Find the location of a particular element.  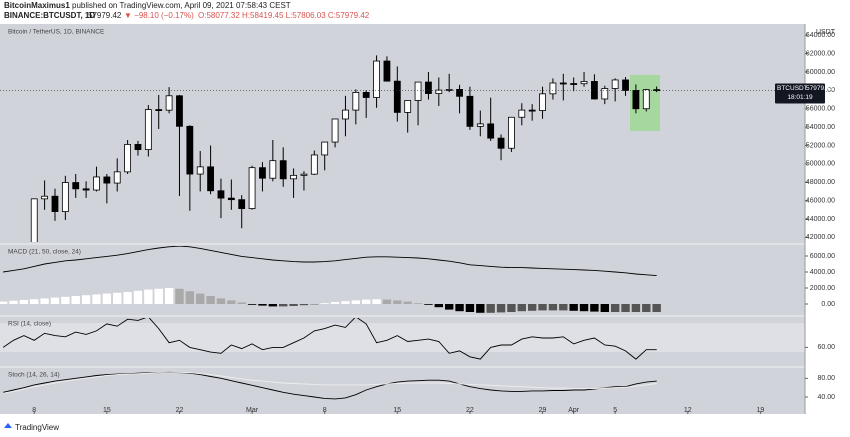

last: 57979.42 is located at coordinates (105, 15).